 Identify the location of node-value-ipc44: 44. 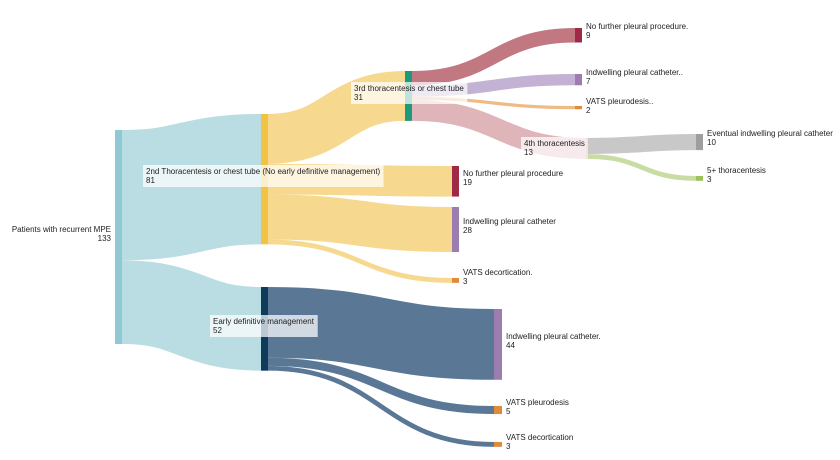
(510, 345).